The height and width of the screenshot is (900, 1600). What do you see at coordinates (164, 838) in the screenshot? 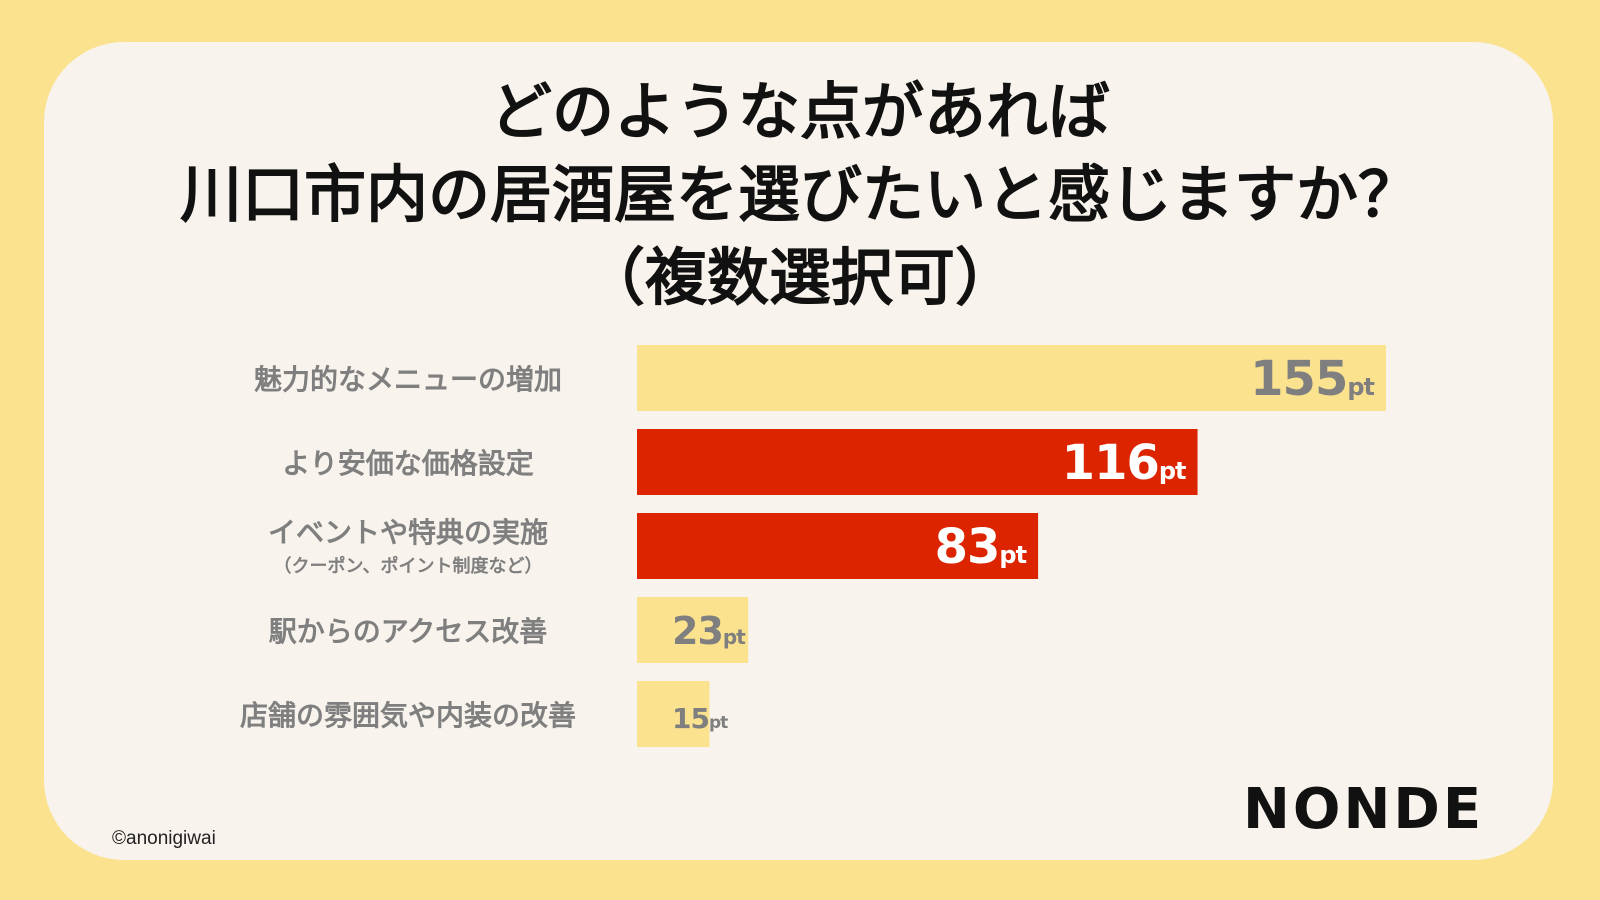
I see `copyright-text: ©anonigiwai` at bounding box center [164, 838].